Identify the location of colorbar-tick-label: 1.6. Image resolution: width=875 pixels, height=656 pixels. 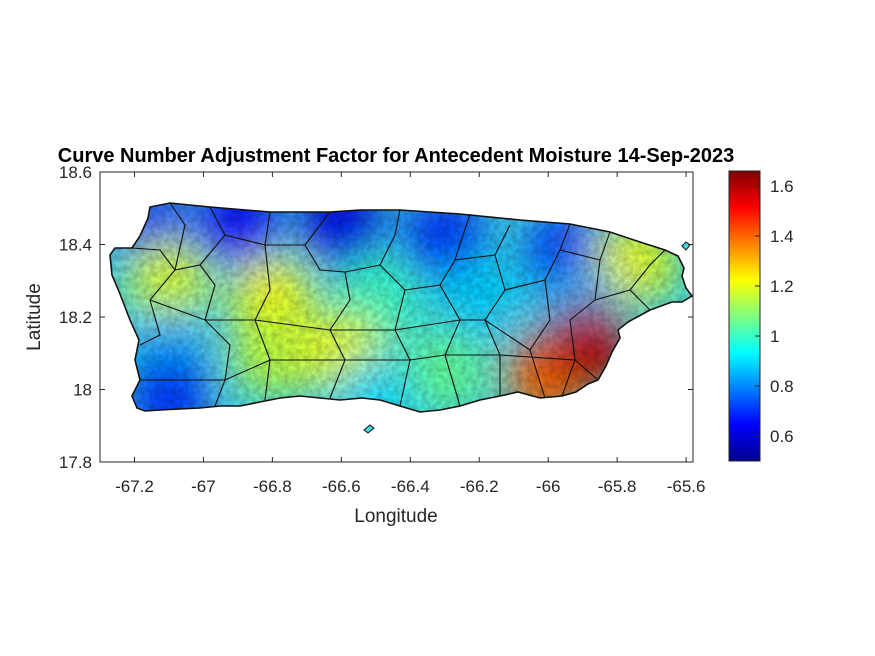
(782, 186).